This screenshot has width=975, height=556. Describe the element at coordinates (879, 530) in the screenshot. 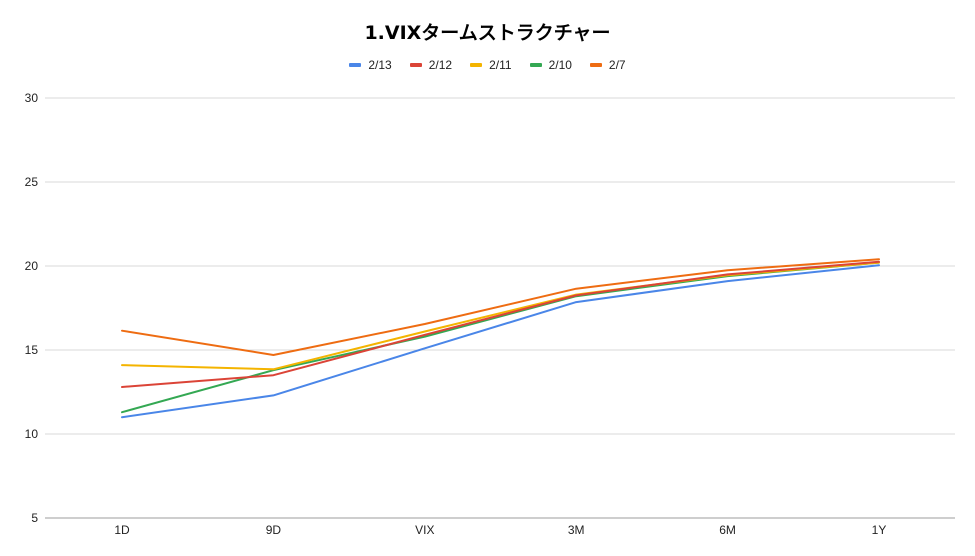

I see `x-tick-label: 1Y` at that location.